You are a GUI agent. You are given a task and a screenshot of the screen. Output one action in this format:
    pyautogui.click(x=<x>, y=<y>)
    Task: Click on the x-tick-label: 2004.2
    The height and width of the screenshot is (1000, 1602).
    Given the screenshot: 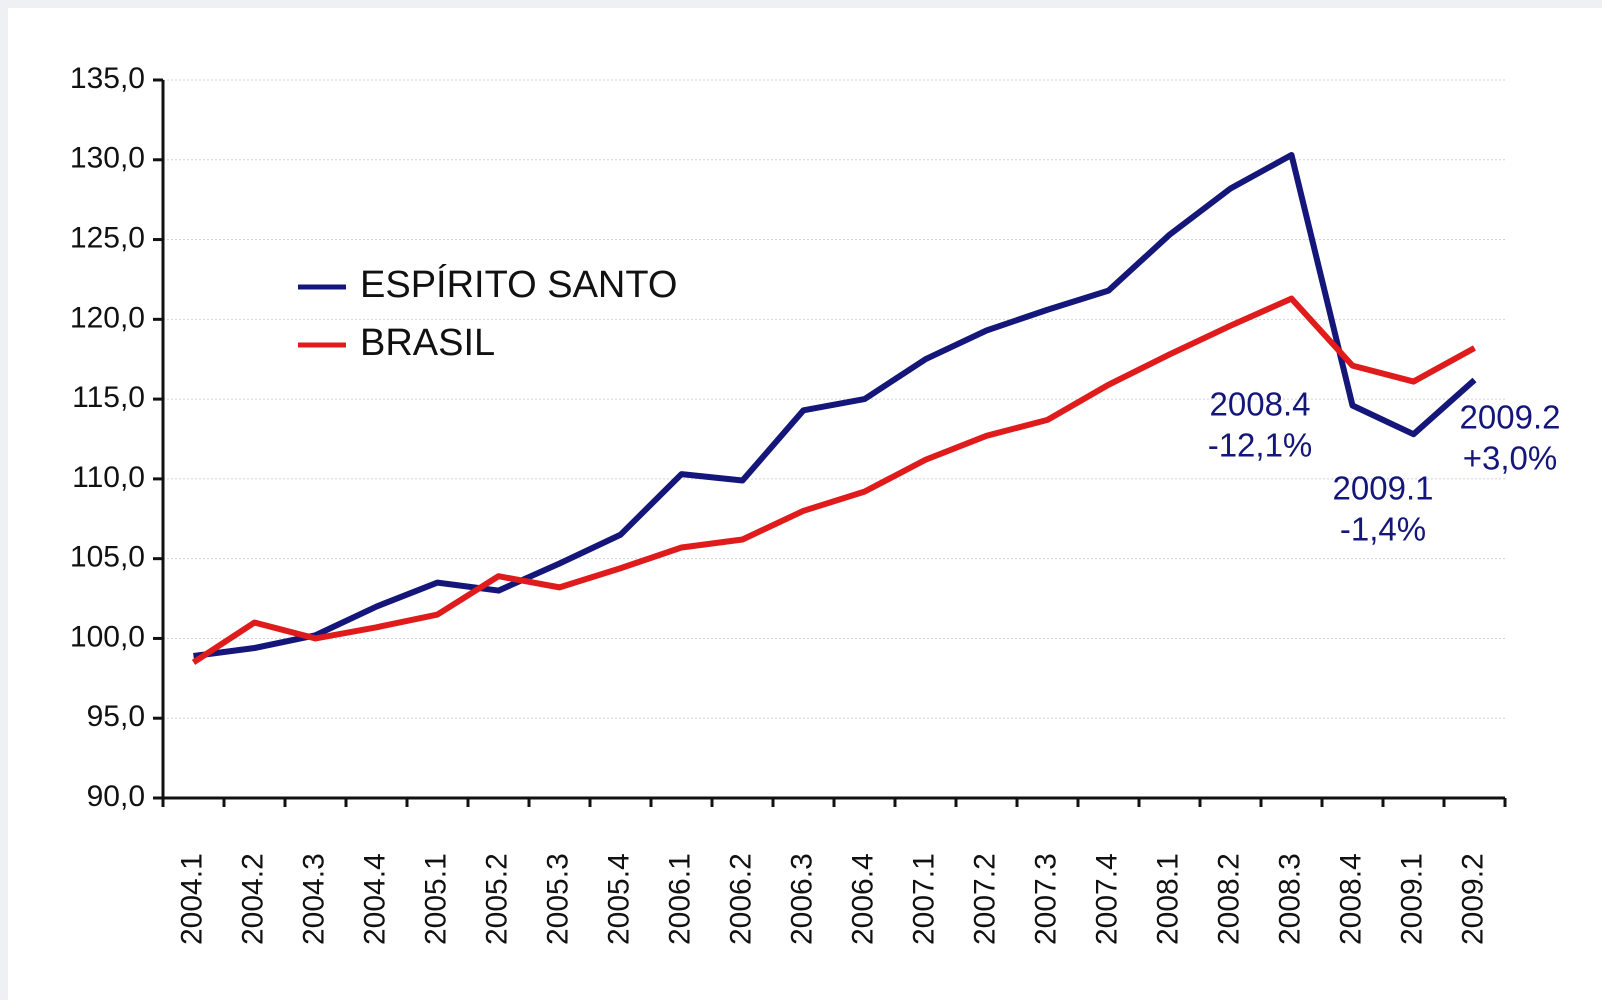 What is the action you would take?
    pyautogui.click(x=252, y=899)
    